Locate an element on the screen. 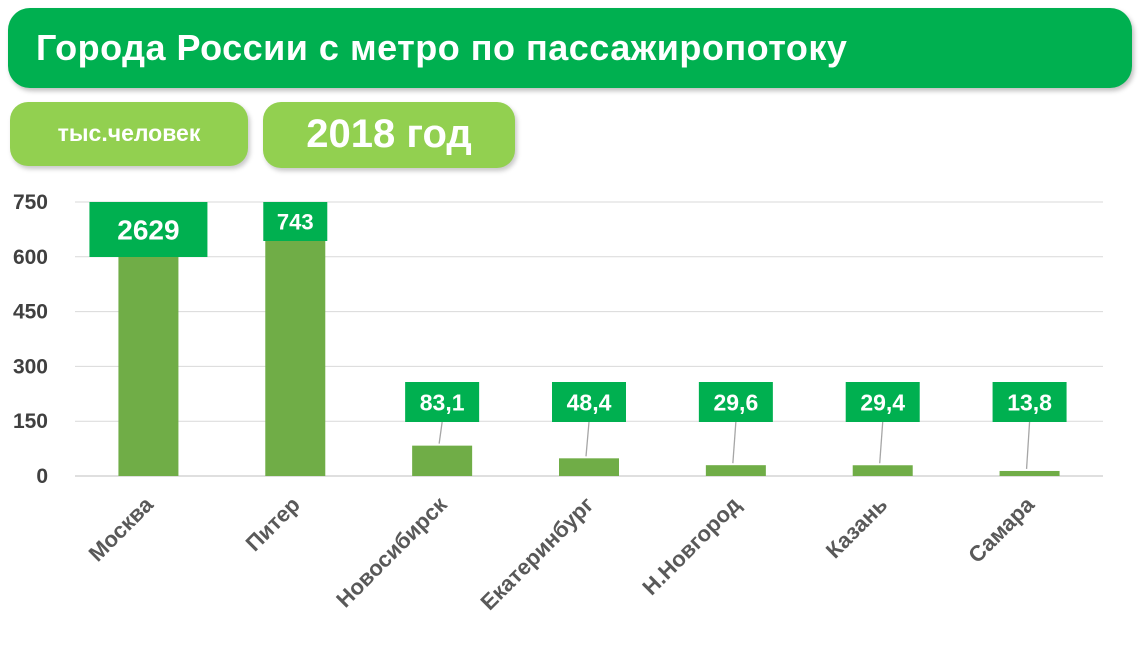  y-tick-label: 750 is located at coordinates (30, 202).